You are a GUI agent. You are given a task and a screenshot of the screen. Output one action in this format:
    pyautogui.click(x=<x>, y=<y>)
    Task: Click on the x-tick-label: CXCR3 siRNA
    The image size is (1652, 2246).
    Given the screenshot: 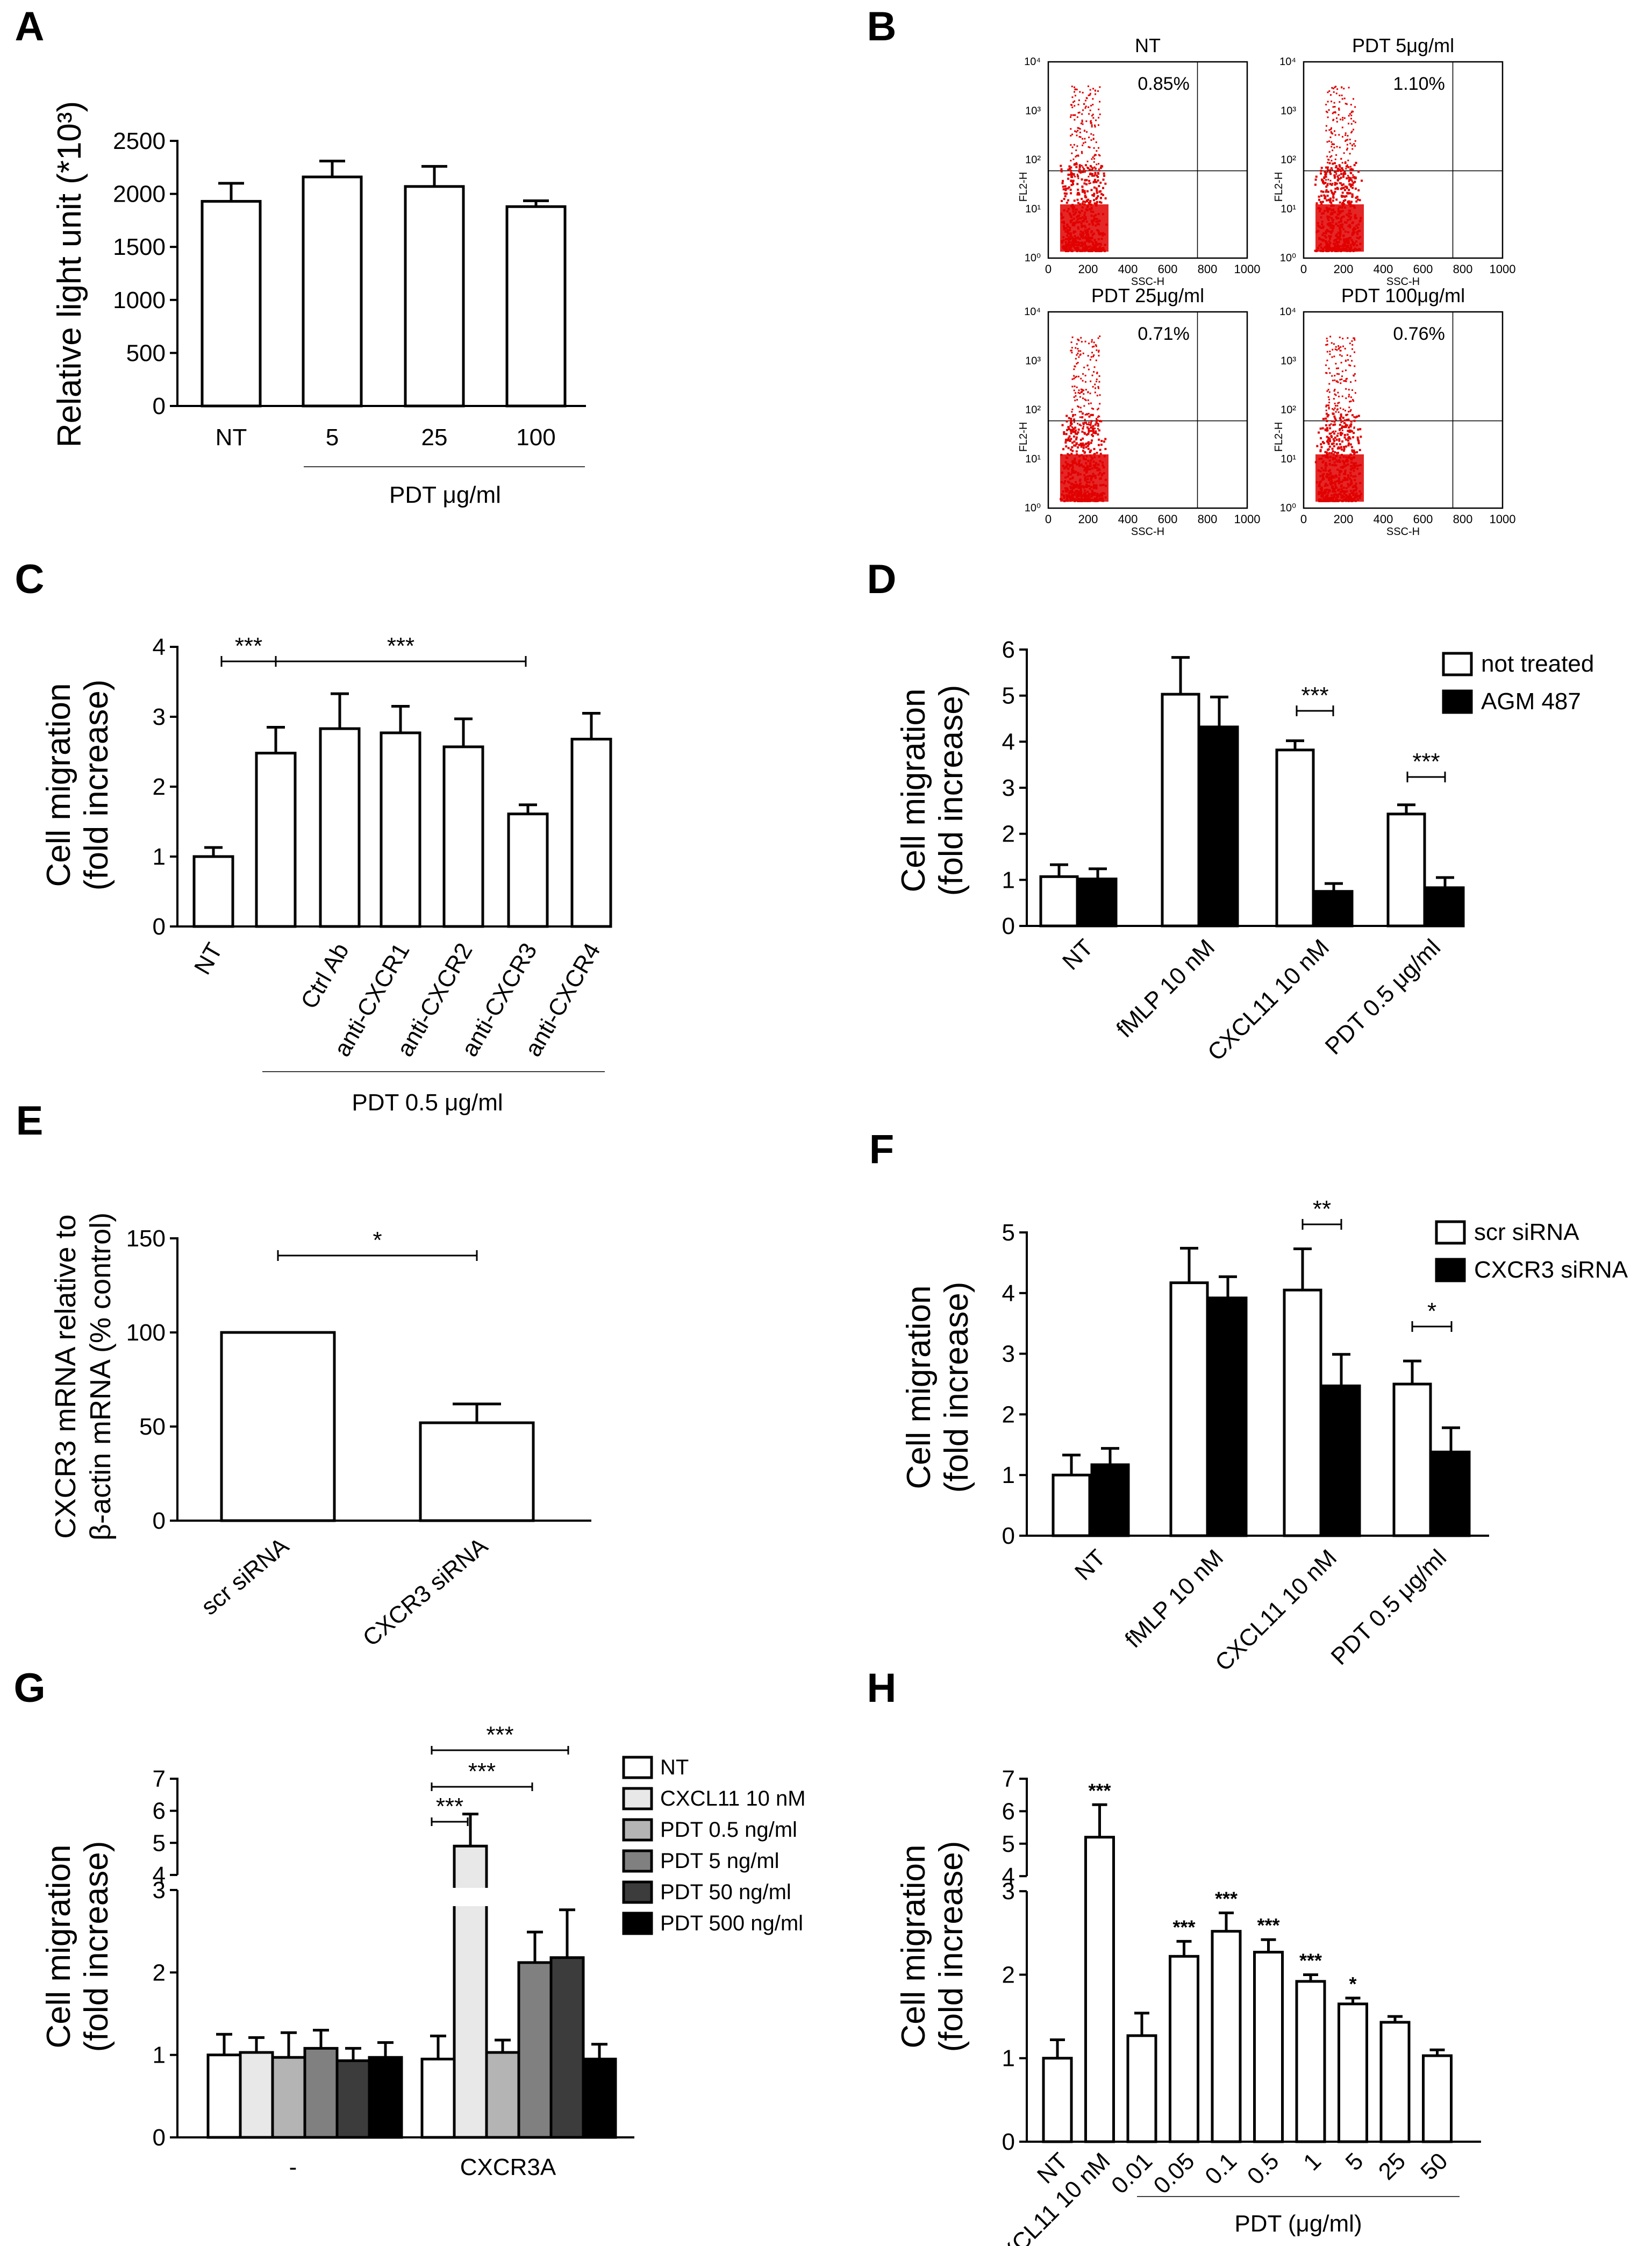 What is the action you would take?
    pyautogui.click(x=425, y=1592)
    